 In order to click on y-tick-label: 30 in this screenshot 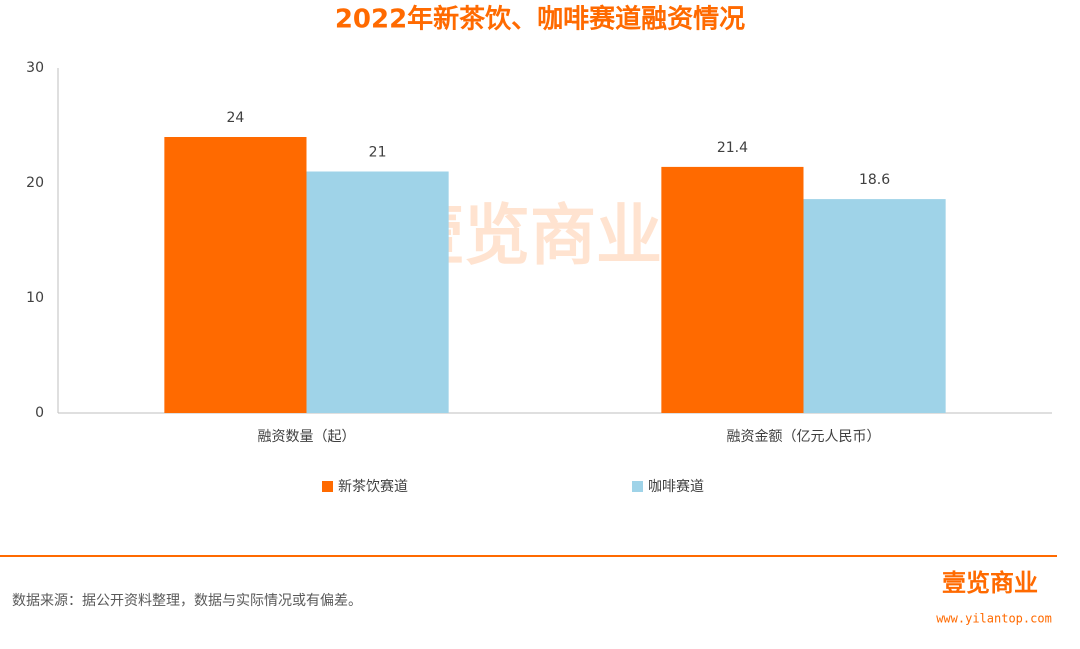, I will do `click(35, 68)`.